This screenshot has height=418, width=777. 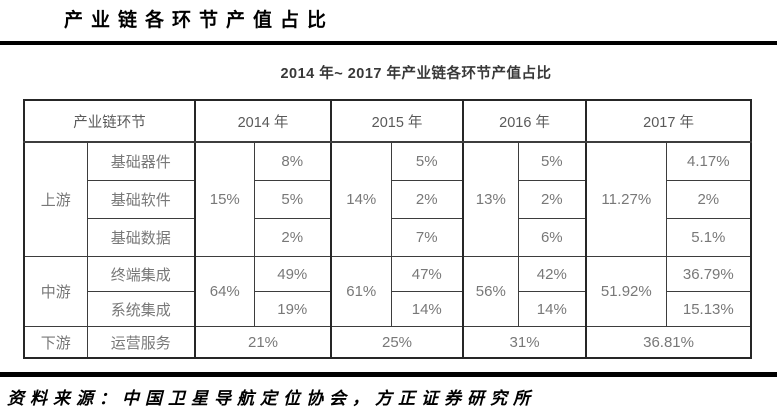 I want to click on value-cell-2014: 5%, so click(x=292, y=199).